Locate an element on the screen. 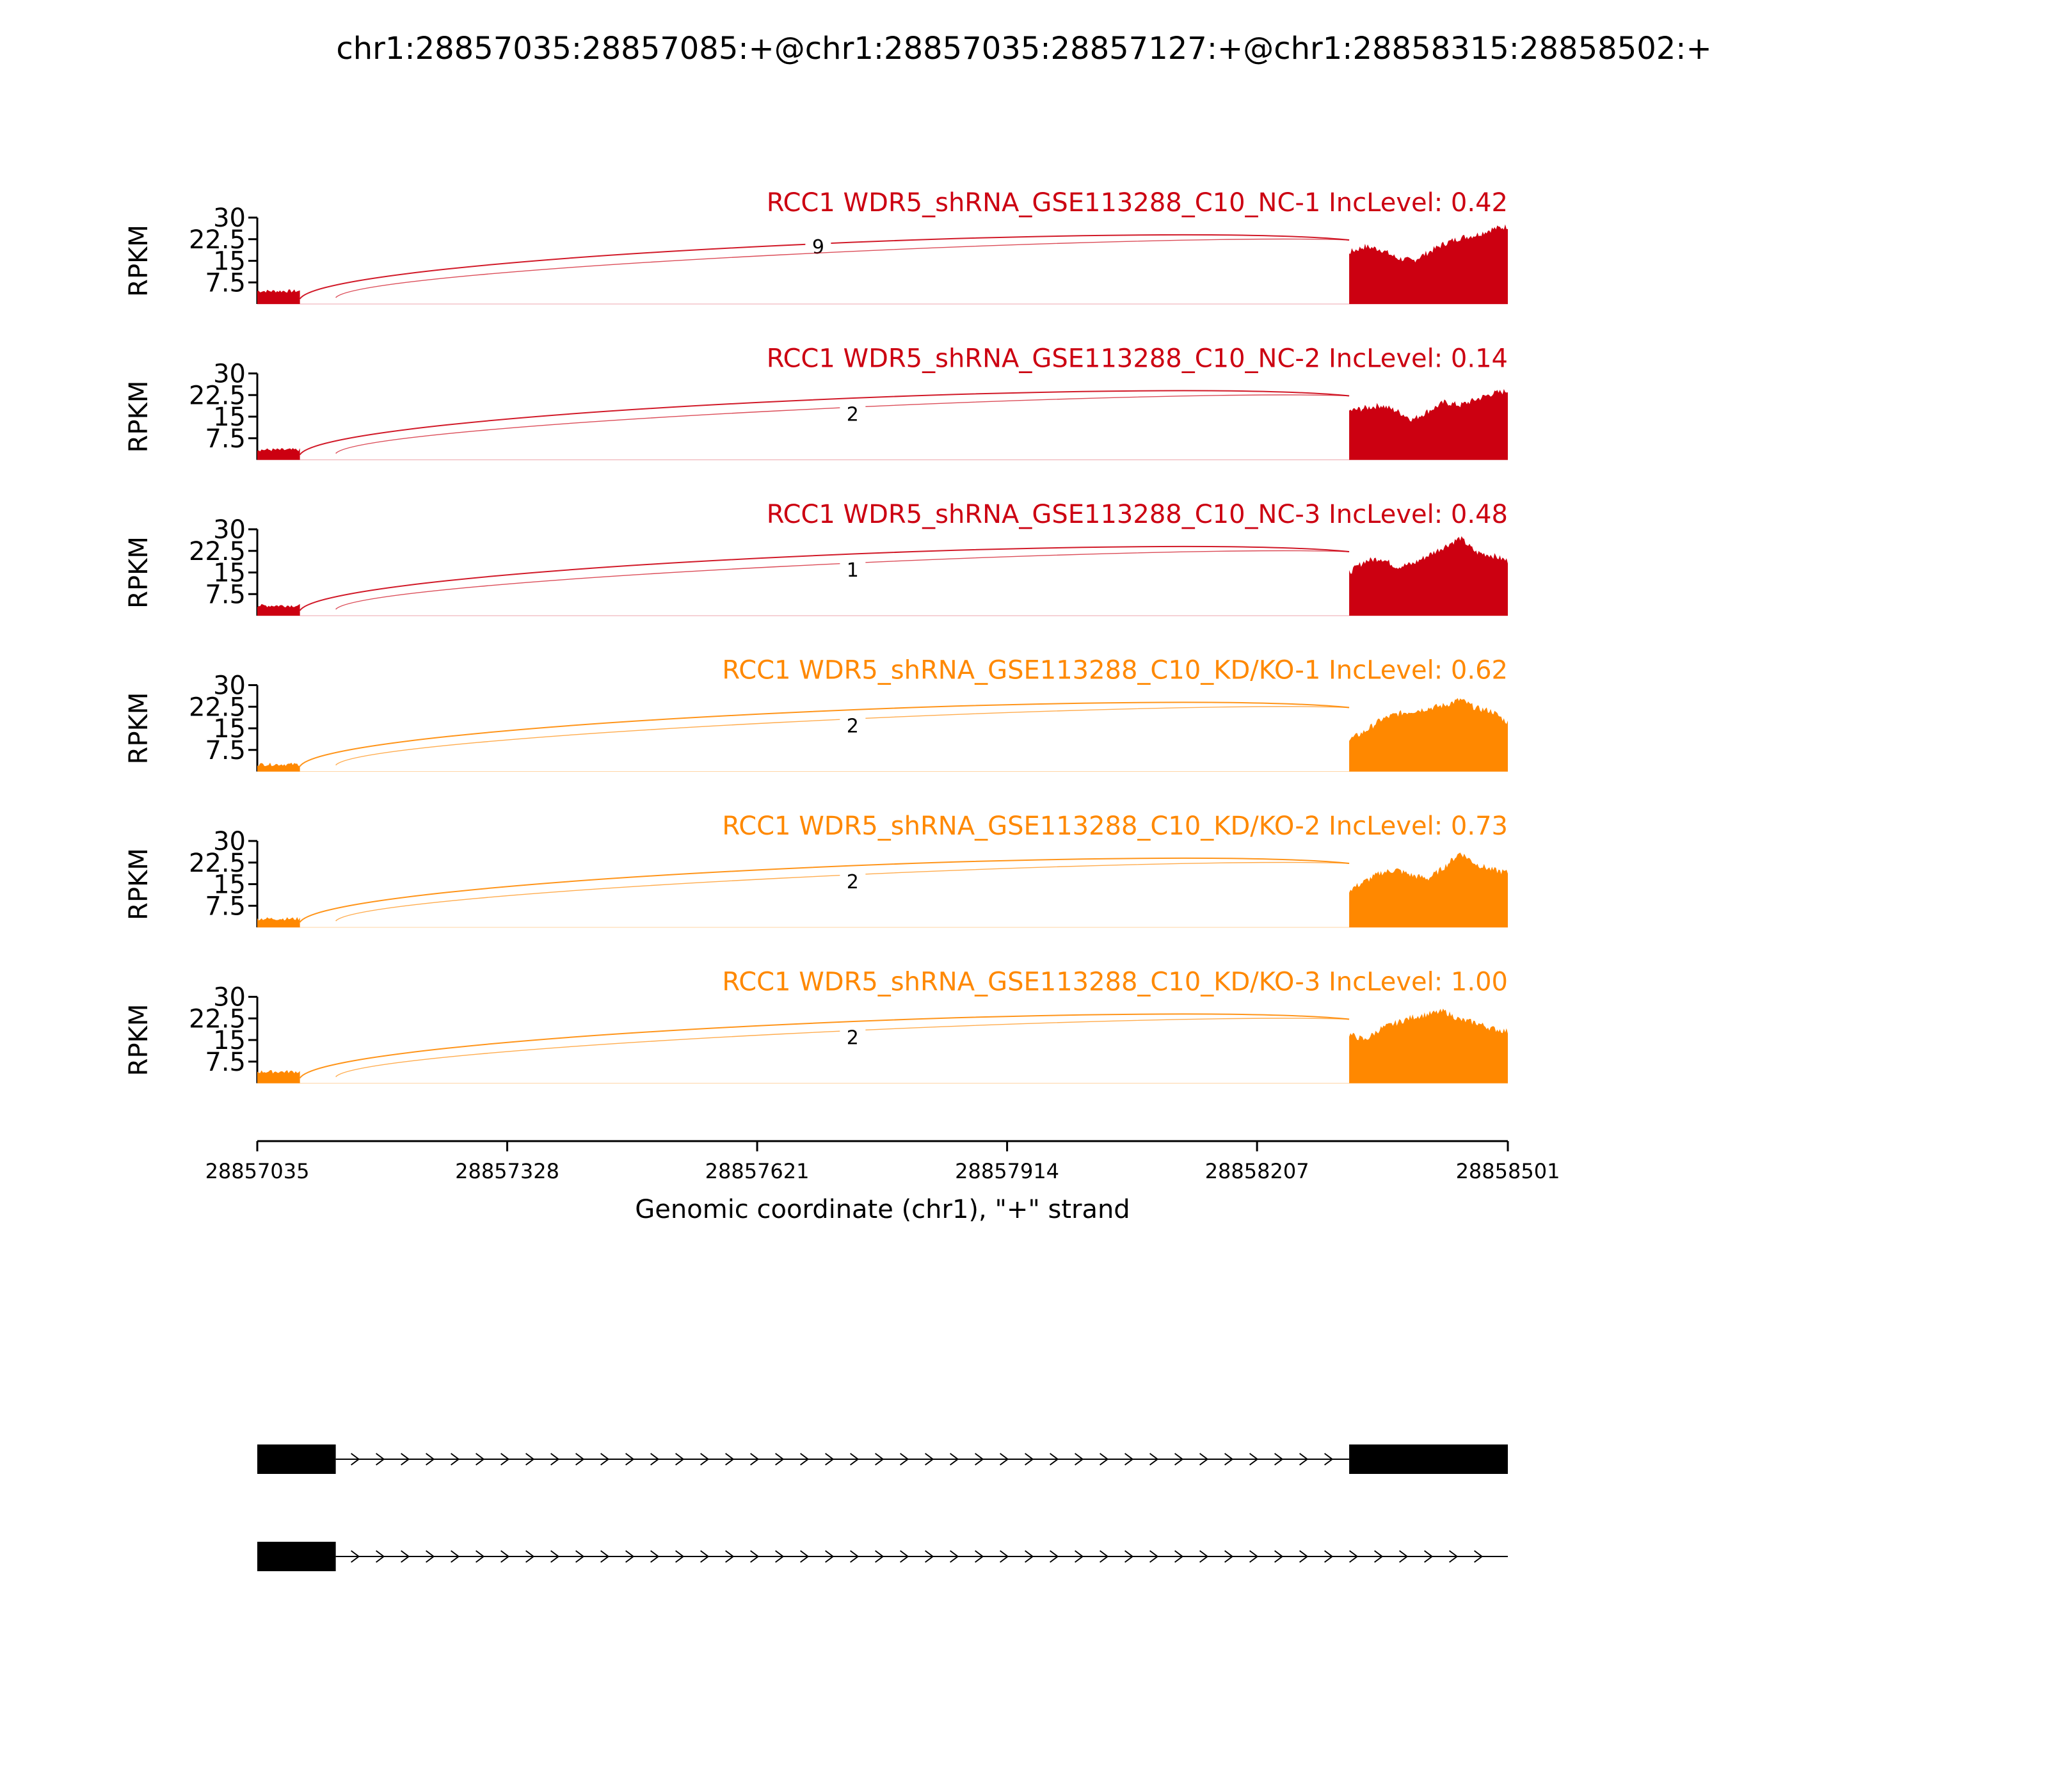 The width and height of the screenshot is (2048, 1792). x-axis-label: Genomic coordinate (chr1), "+" strand is located at coordinates (882, 1209).